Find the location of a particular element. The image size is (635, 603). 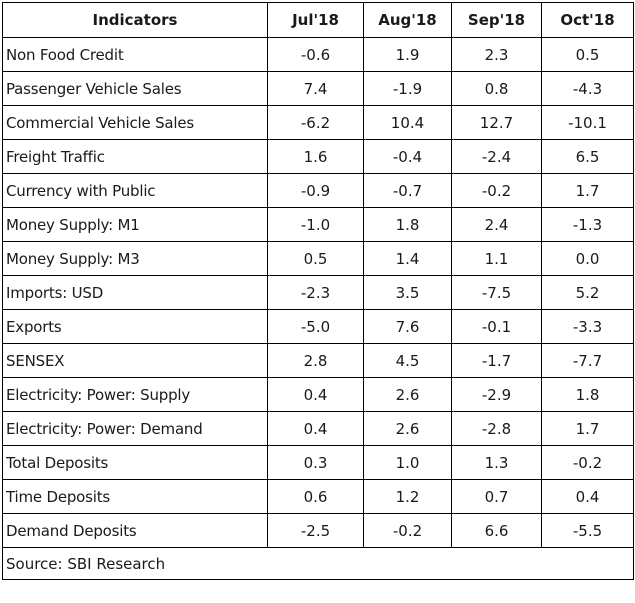

source-note: Source: SBI Research is located at coordinates (318, 563).